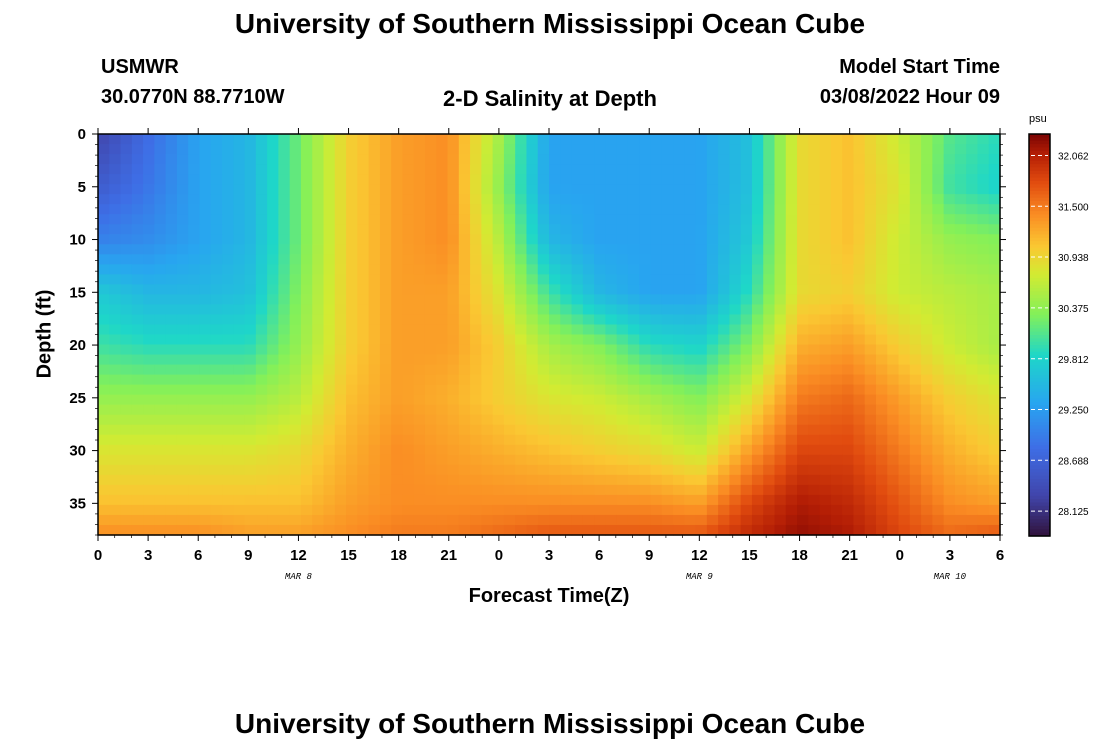 This screenshot has height=750, width=1100. Describe the element at coordinates (77, 292) in the screenshot. I see `y-tick-label: 15` at that location.